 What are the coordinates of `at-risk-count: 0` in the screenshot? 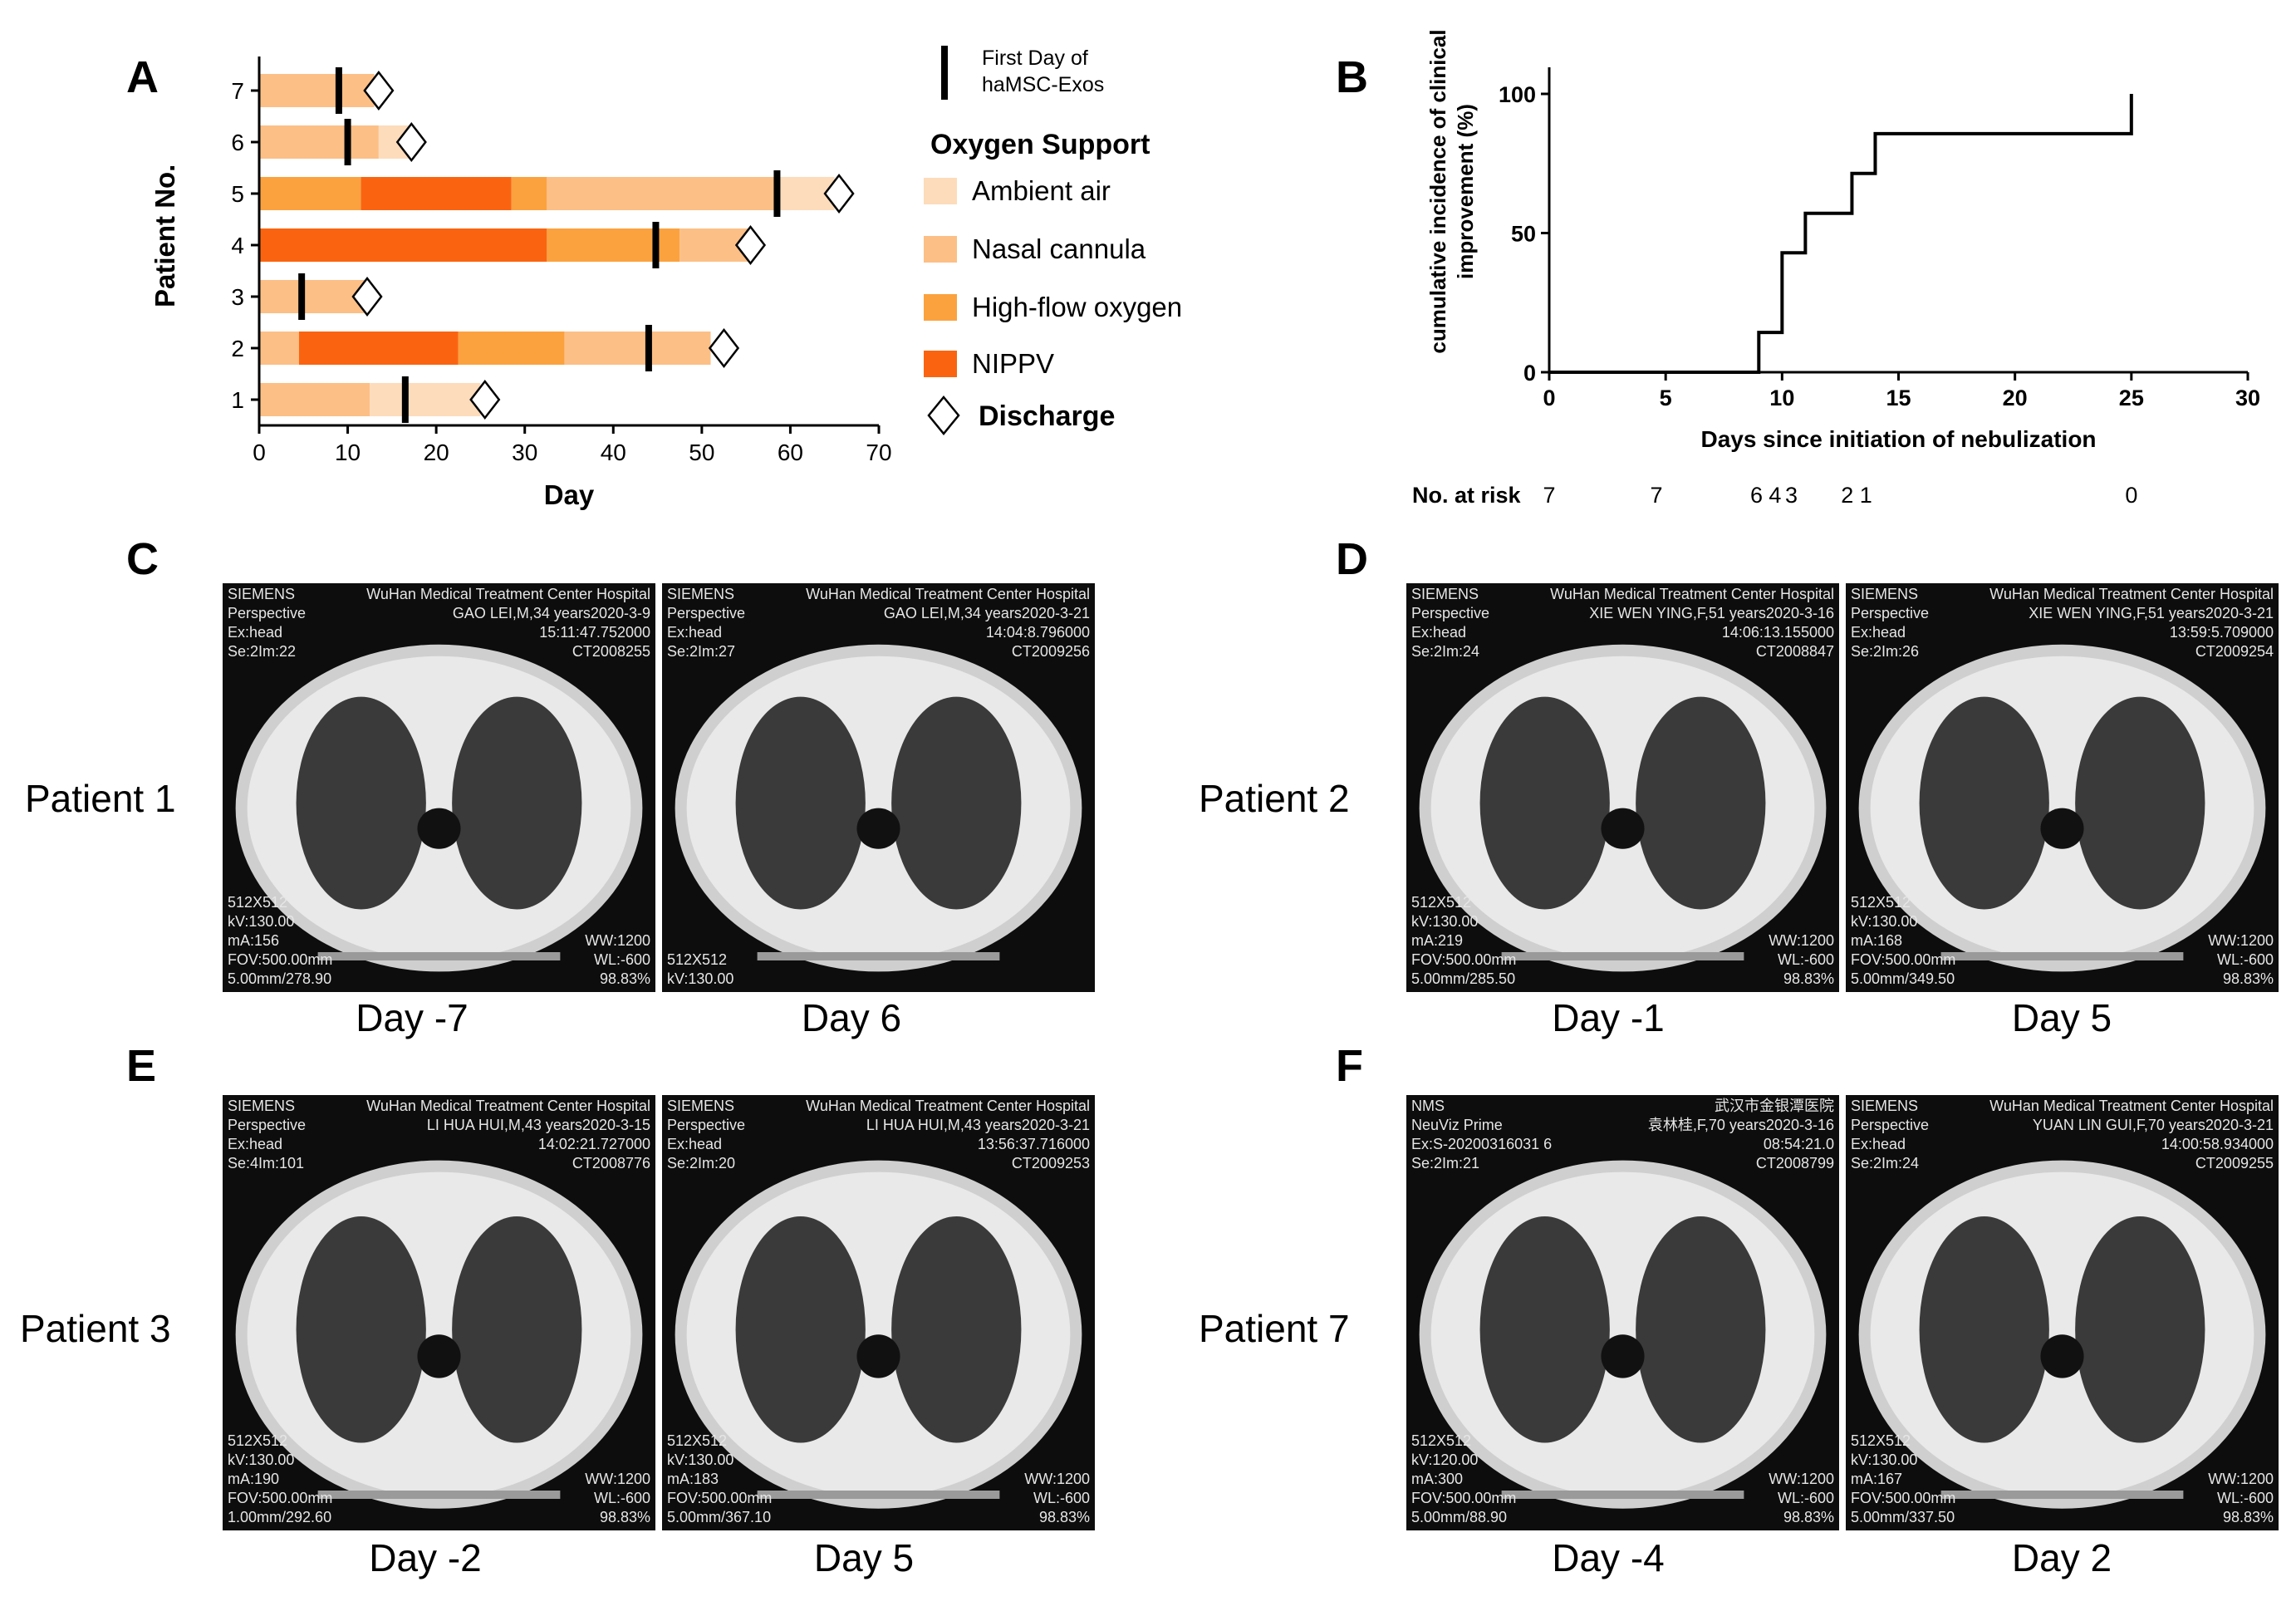 It's located at (2131, 495).